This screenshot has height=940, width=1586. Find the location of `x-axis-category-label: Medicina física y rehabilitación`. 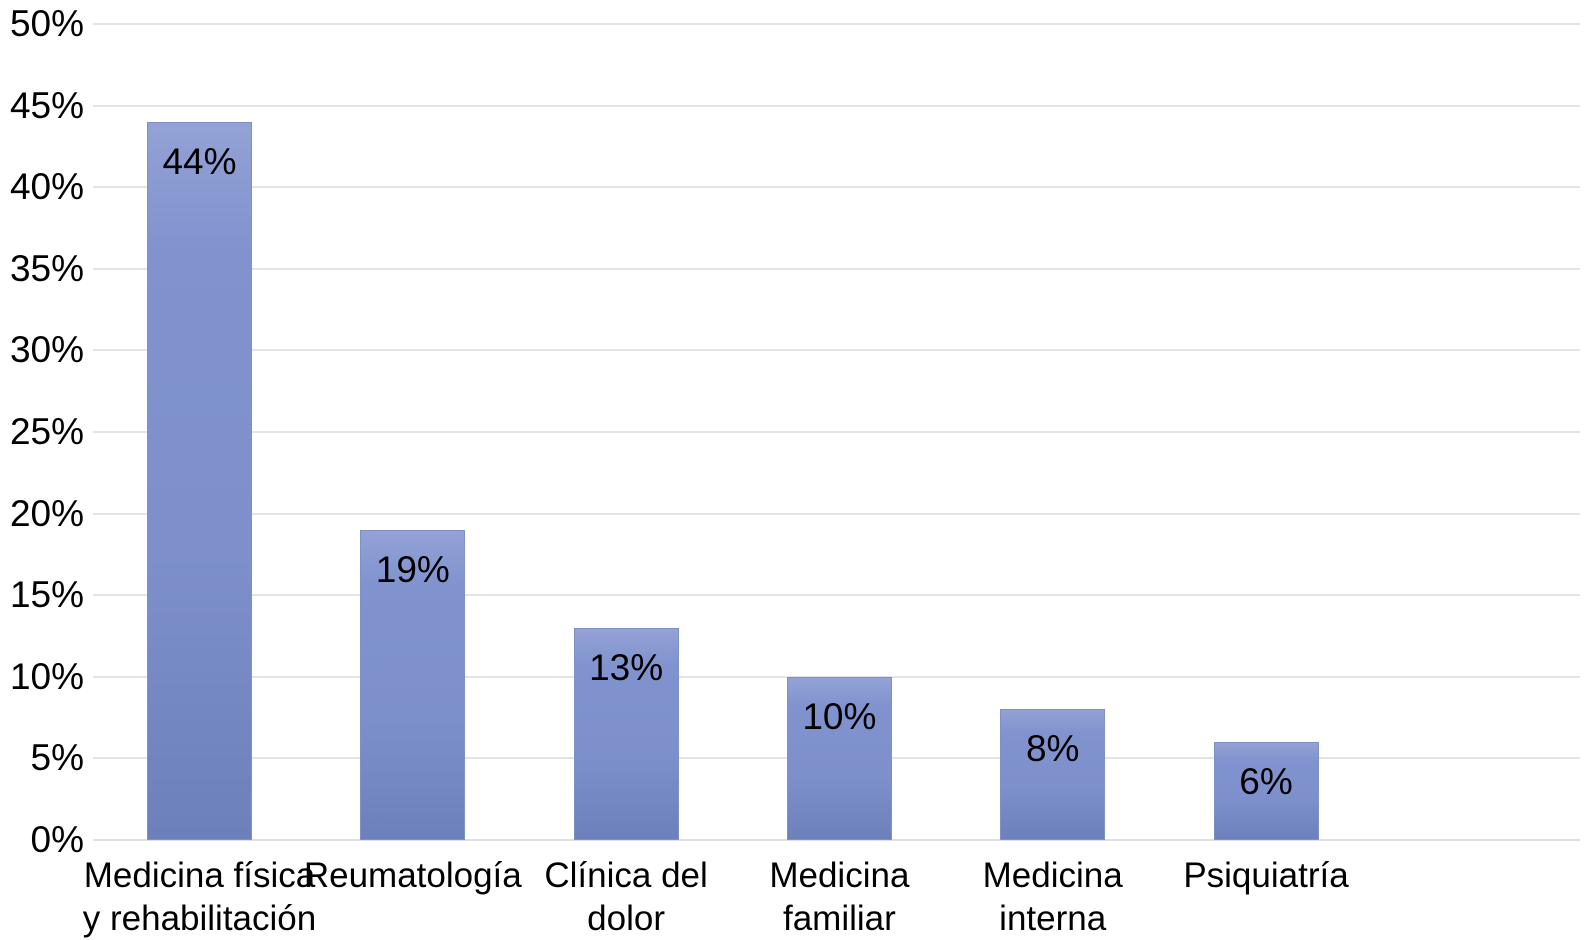

x-axis-category-label: Medicina física y rehabilitación is located at coordinates (199, 897).